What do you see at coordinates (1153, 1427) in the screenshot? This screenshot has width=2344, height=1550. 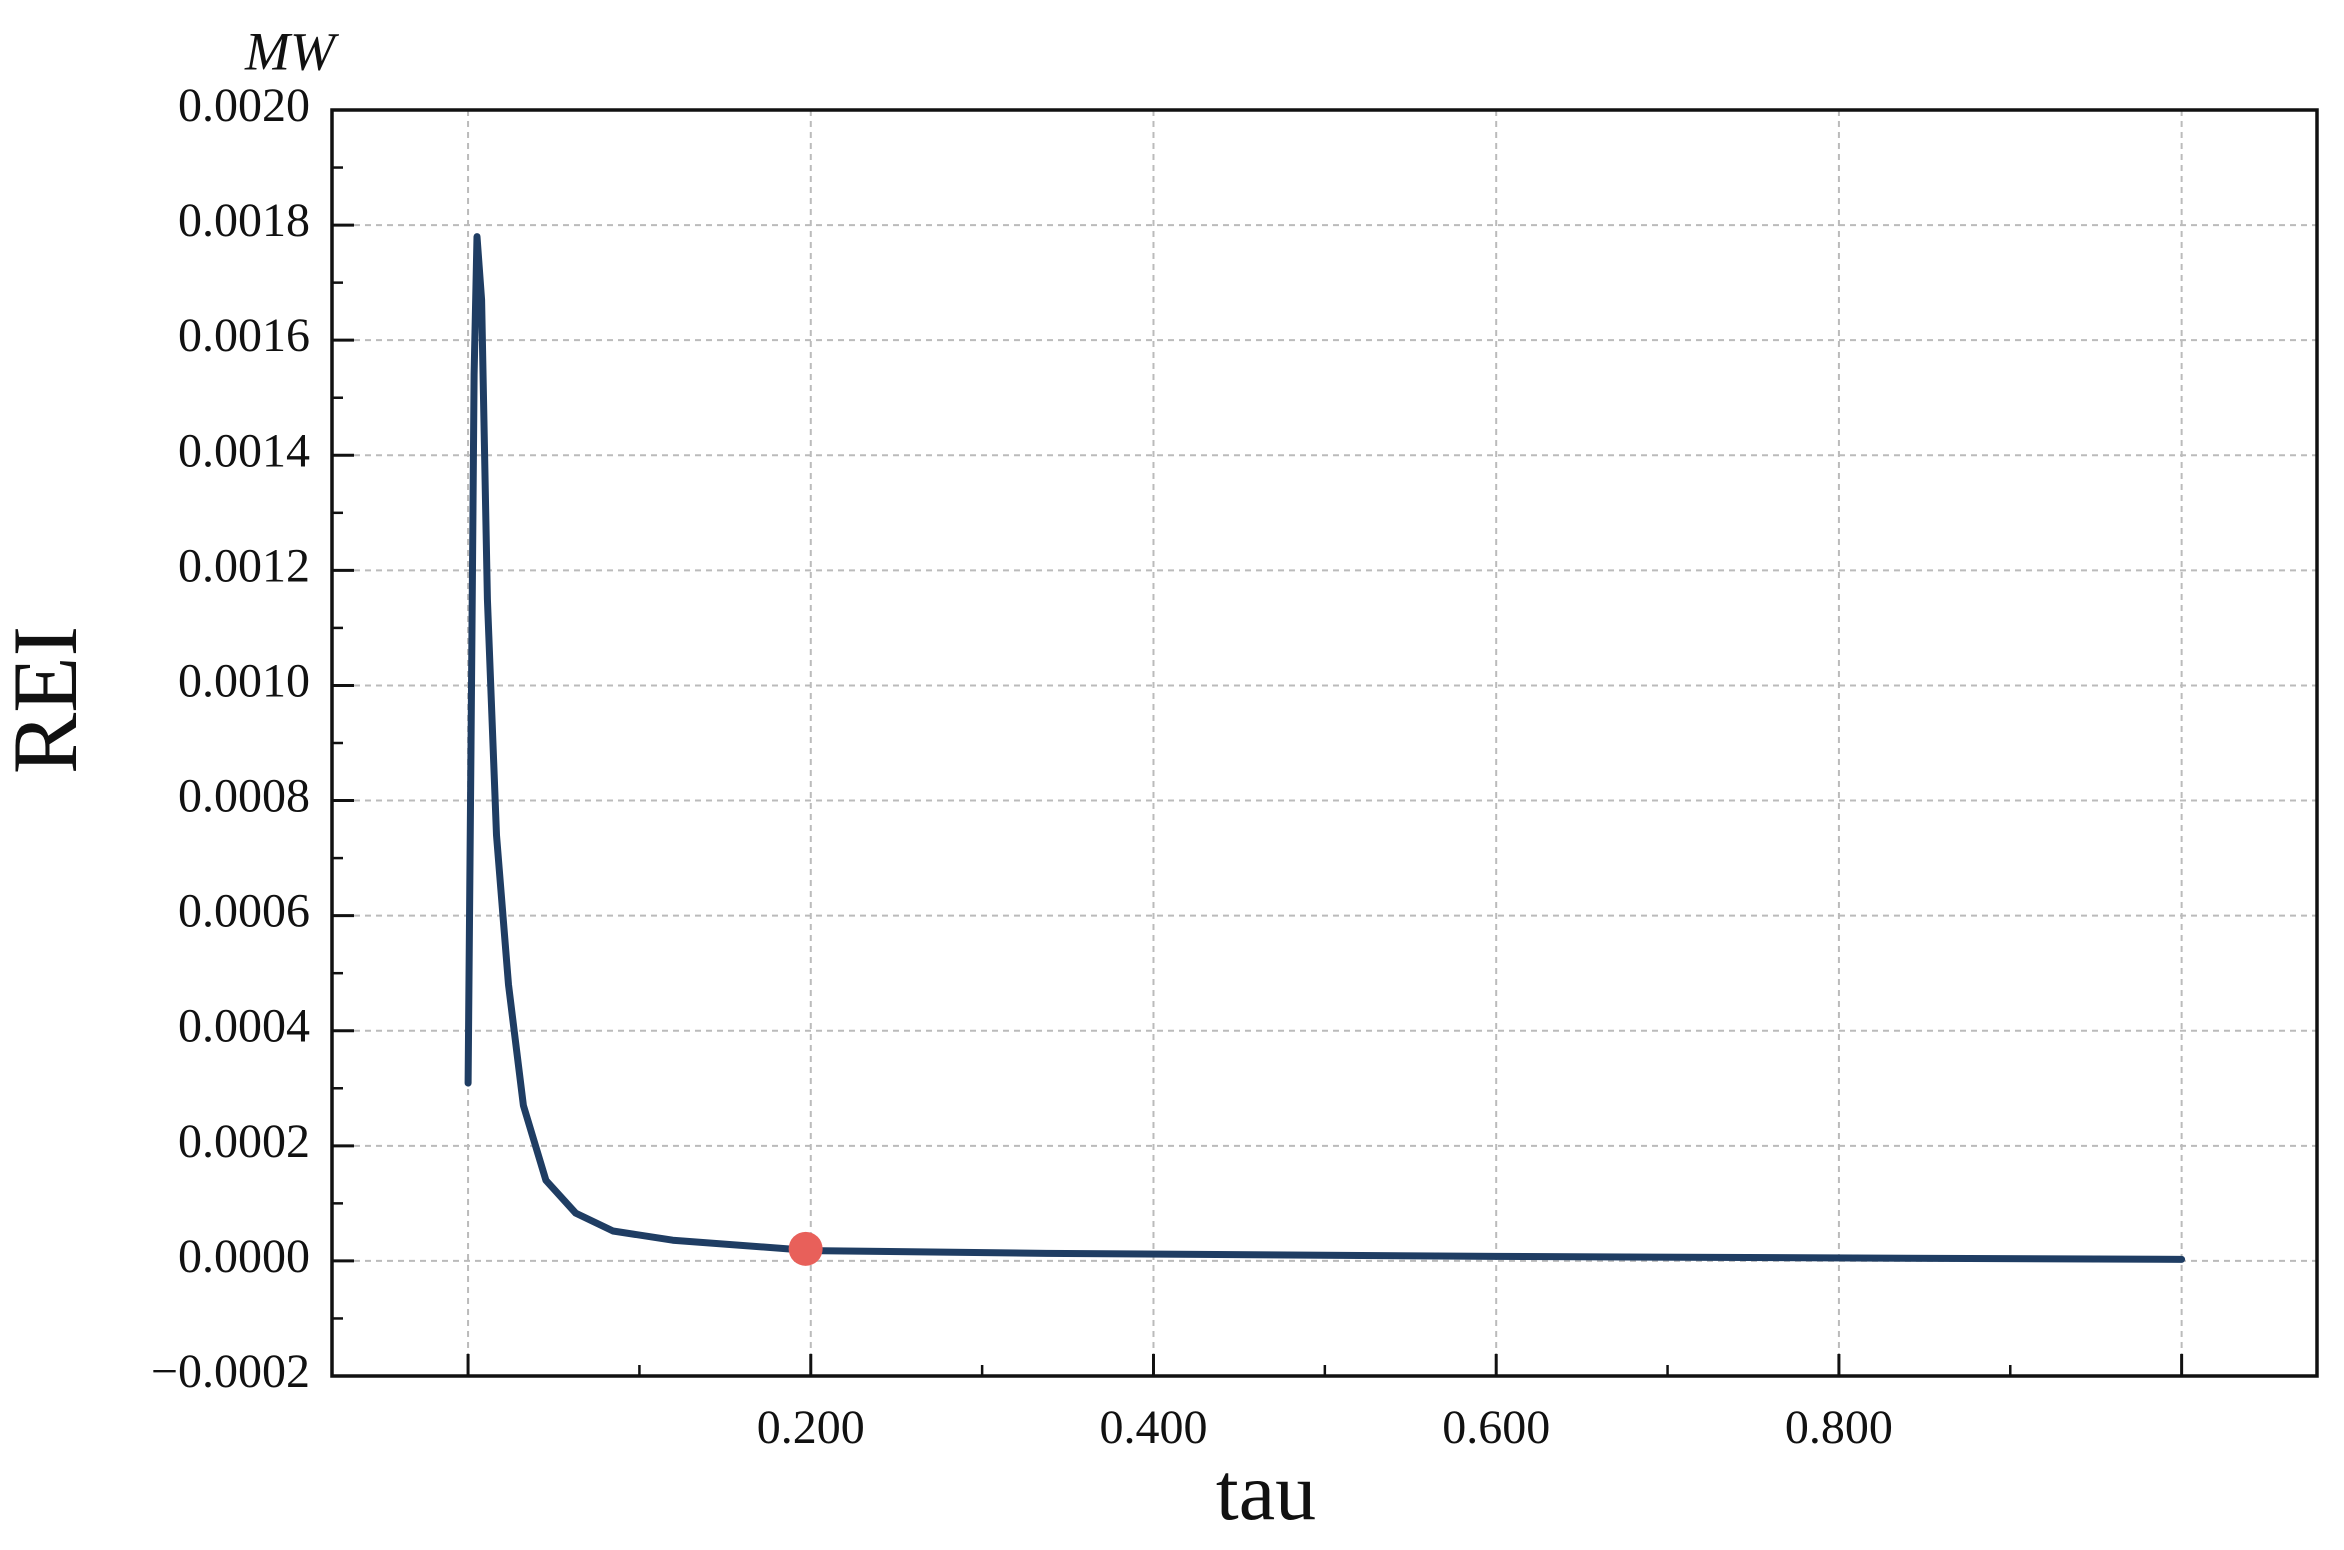 I see `x-tick-label: 0.400` at bounding box center [1153, 1427].